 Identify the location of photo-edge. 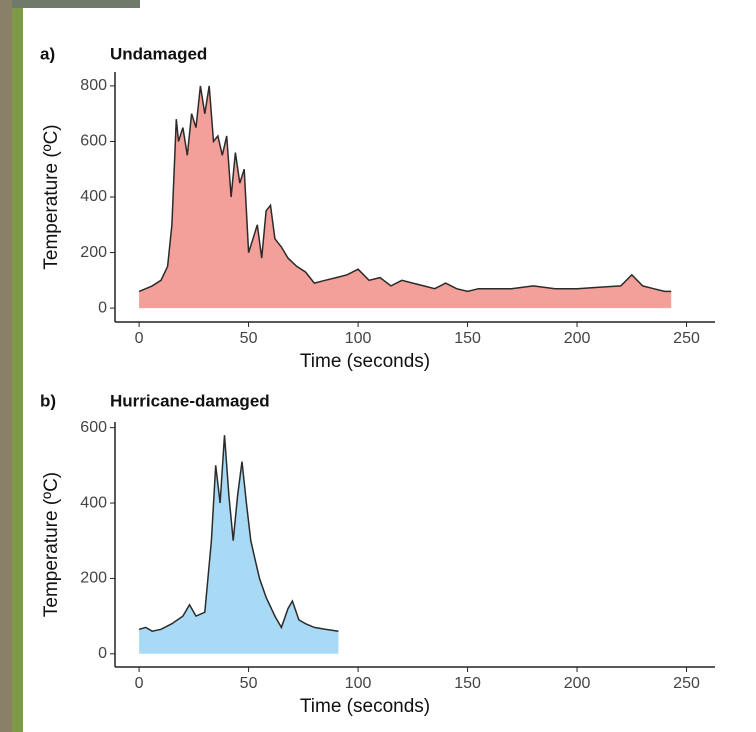
(70, 4).